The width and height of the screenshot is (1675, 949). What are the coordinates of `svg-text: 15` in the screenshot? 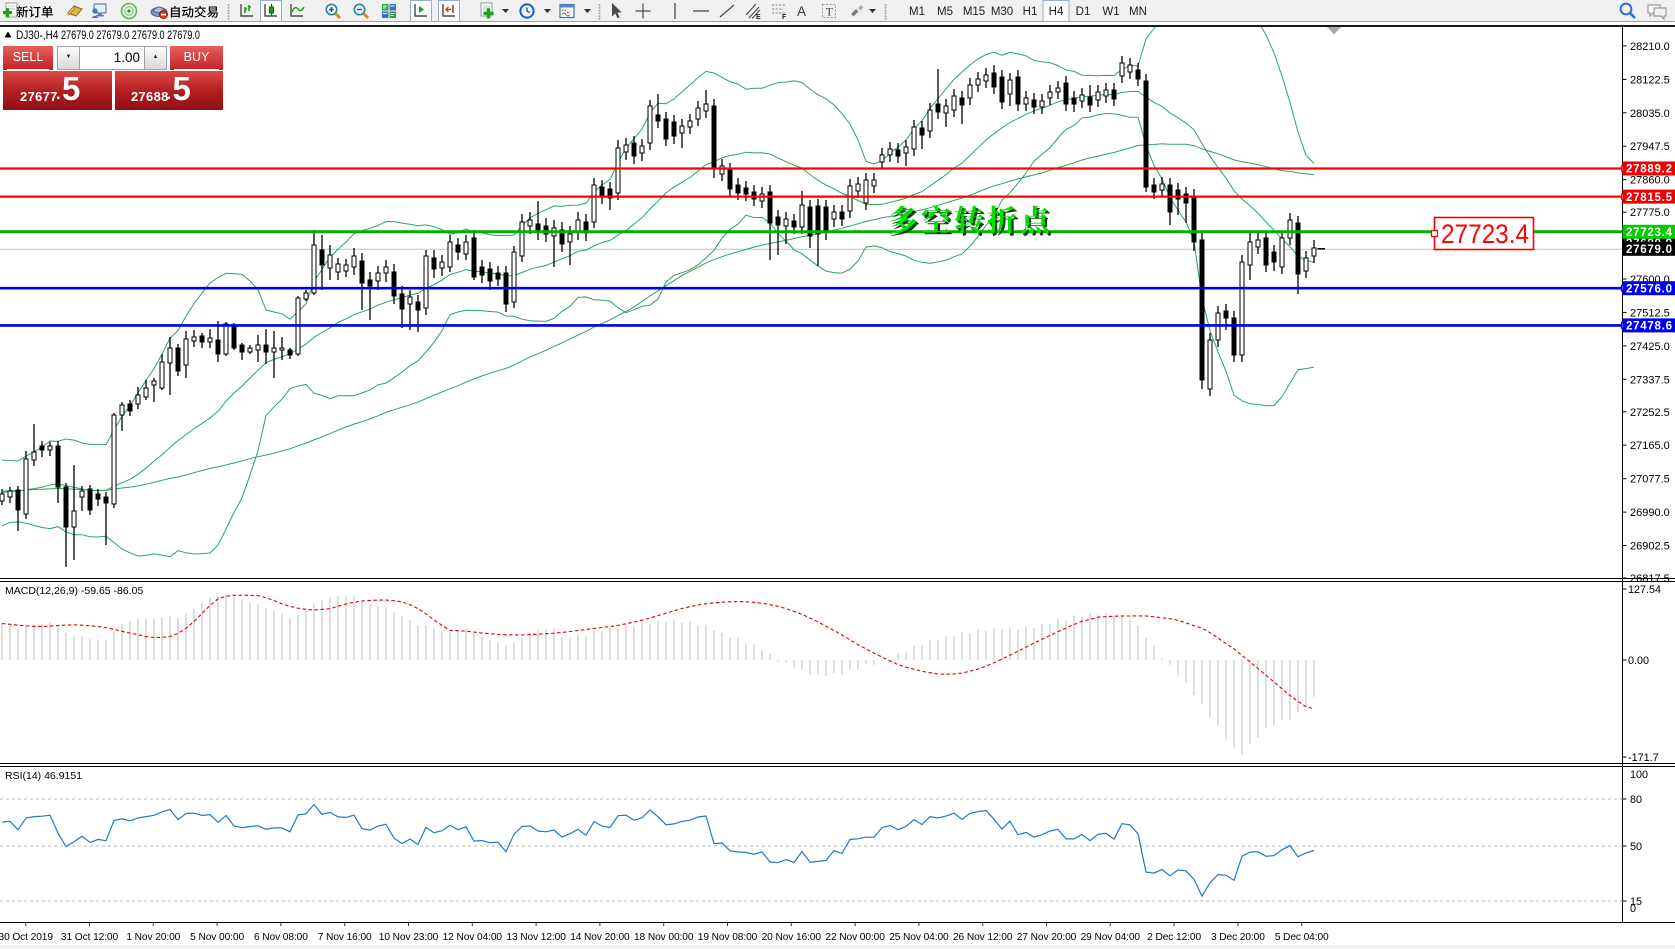 It's located at (1636, 902).